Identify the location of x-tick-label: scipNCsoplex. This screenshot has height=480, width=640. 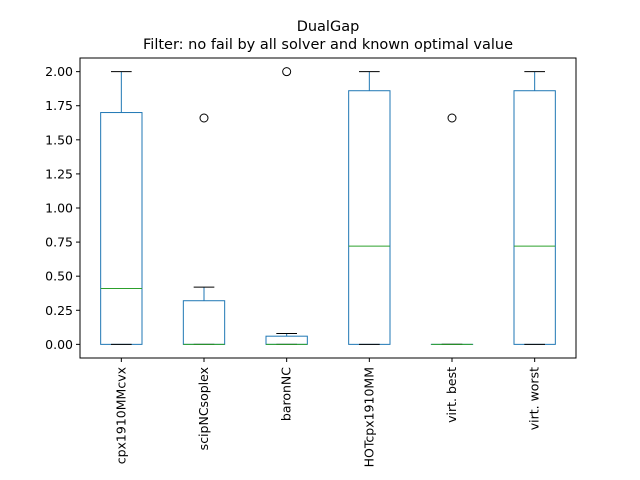
(203, 408).